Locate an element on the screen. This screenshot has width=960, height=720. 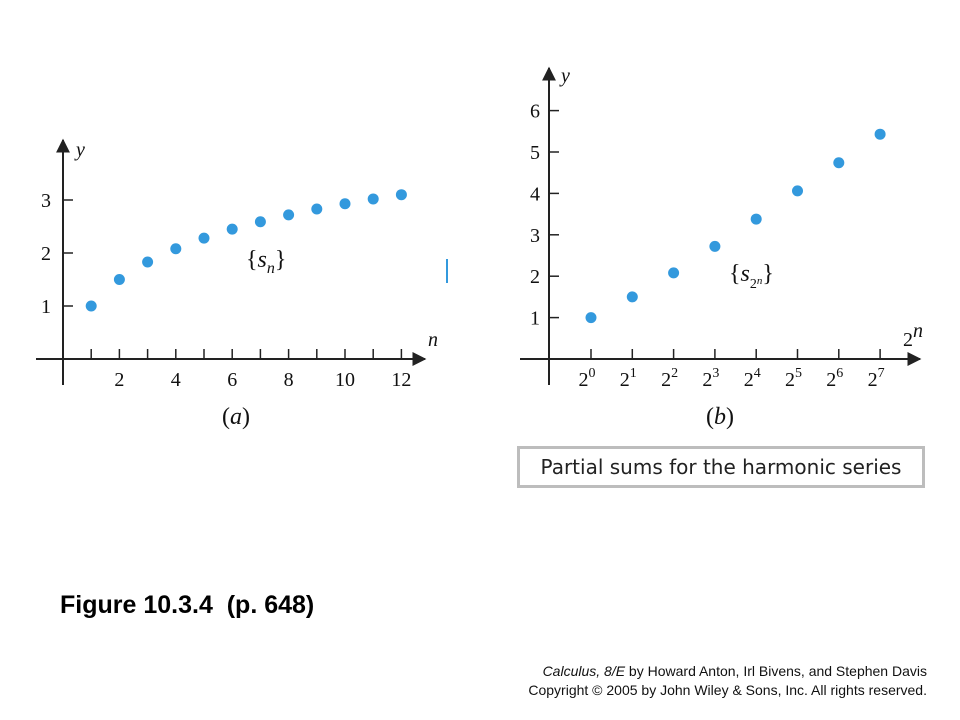
plot-b-y-tick-label: 5 is located at coordinates (535, 153).